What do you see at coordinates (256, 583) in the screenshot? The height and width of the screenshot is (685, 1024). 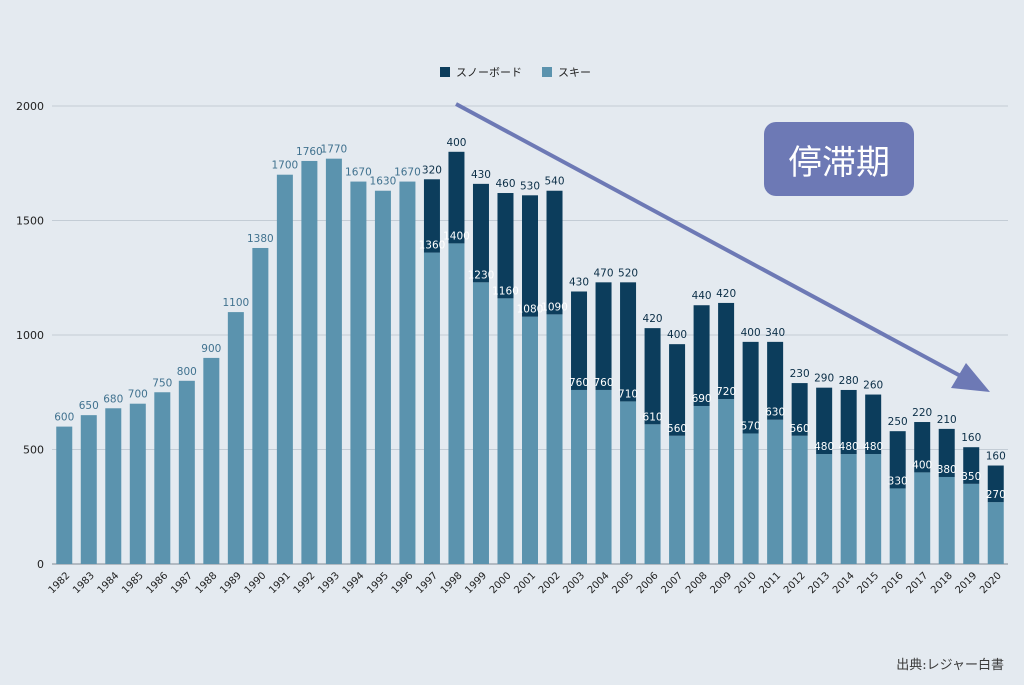 I see `x-tick-label: 1990` at bounding box center [256, 583].